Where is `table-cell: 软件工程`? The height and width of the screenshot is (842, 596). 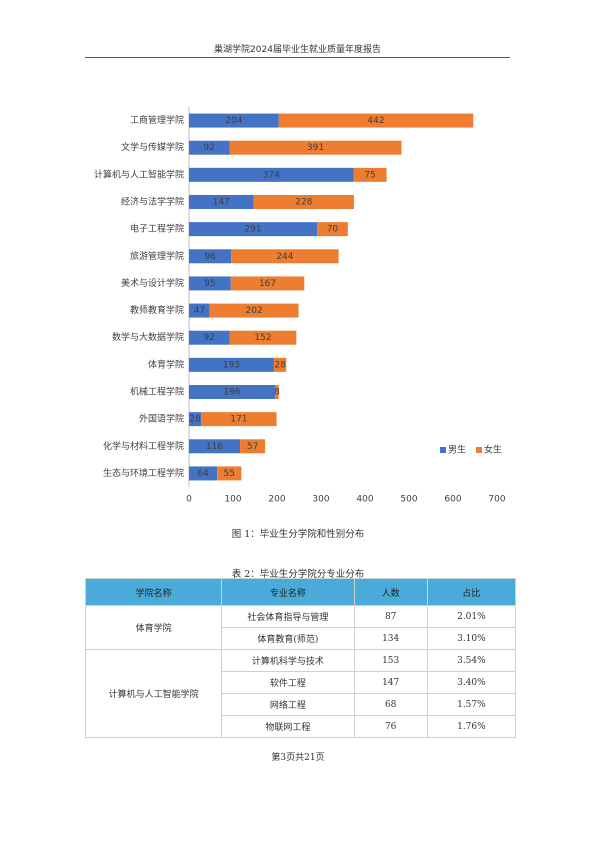
table-cell: 软件工程 is located at coordinates (288, 682).